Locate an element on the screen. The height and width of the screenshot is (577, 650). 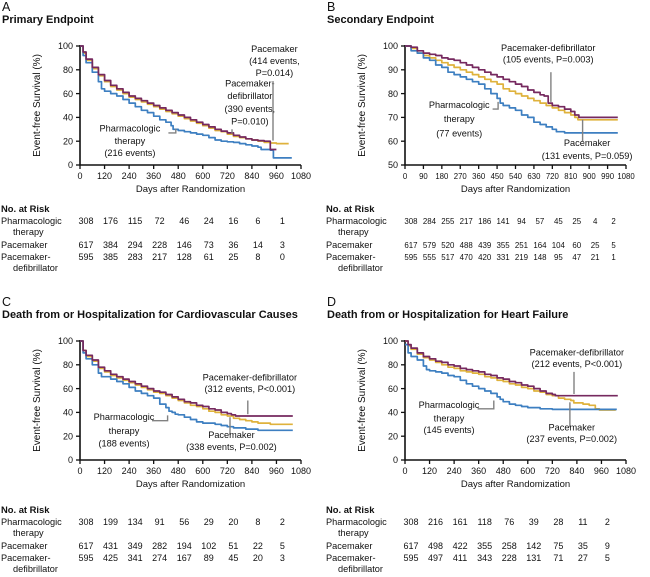
risk-value: 308 is located at coordinates (85, 522).